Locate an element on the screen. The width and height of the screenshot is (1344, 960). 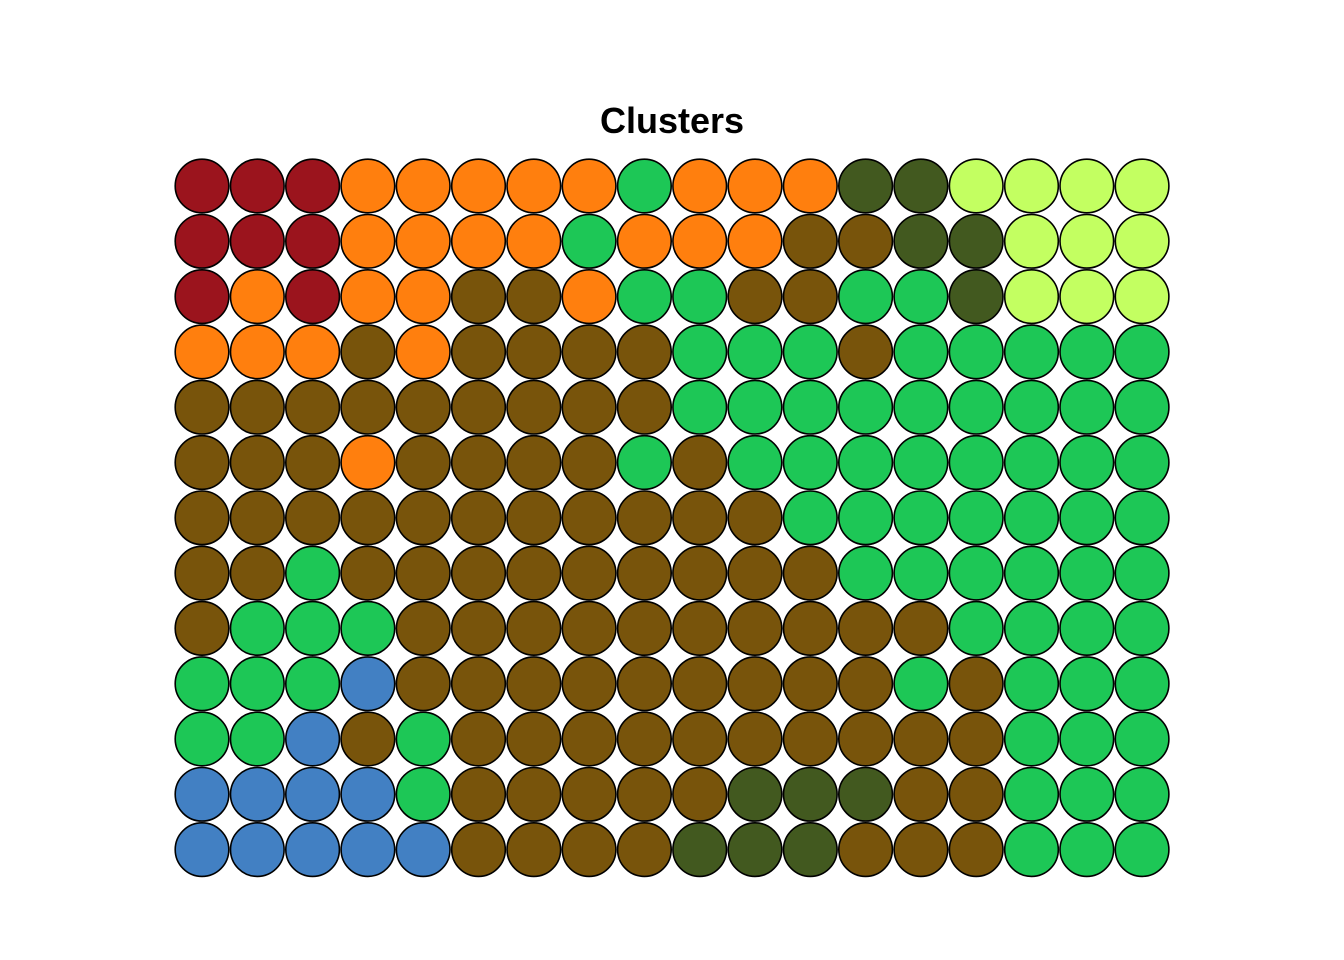
cluster-cell-r6-c8 is located at coordinates (589, 462).